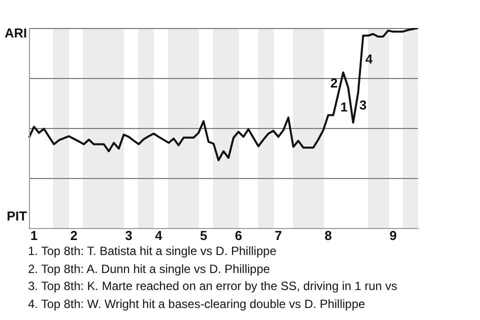 Image resolution: width=480 pixels, height=320 pixels. I want to click on text: 2. Top 8th: A. Dunn hit a single vs D. Phillippe, so click(149, 269).